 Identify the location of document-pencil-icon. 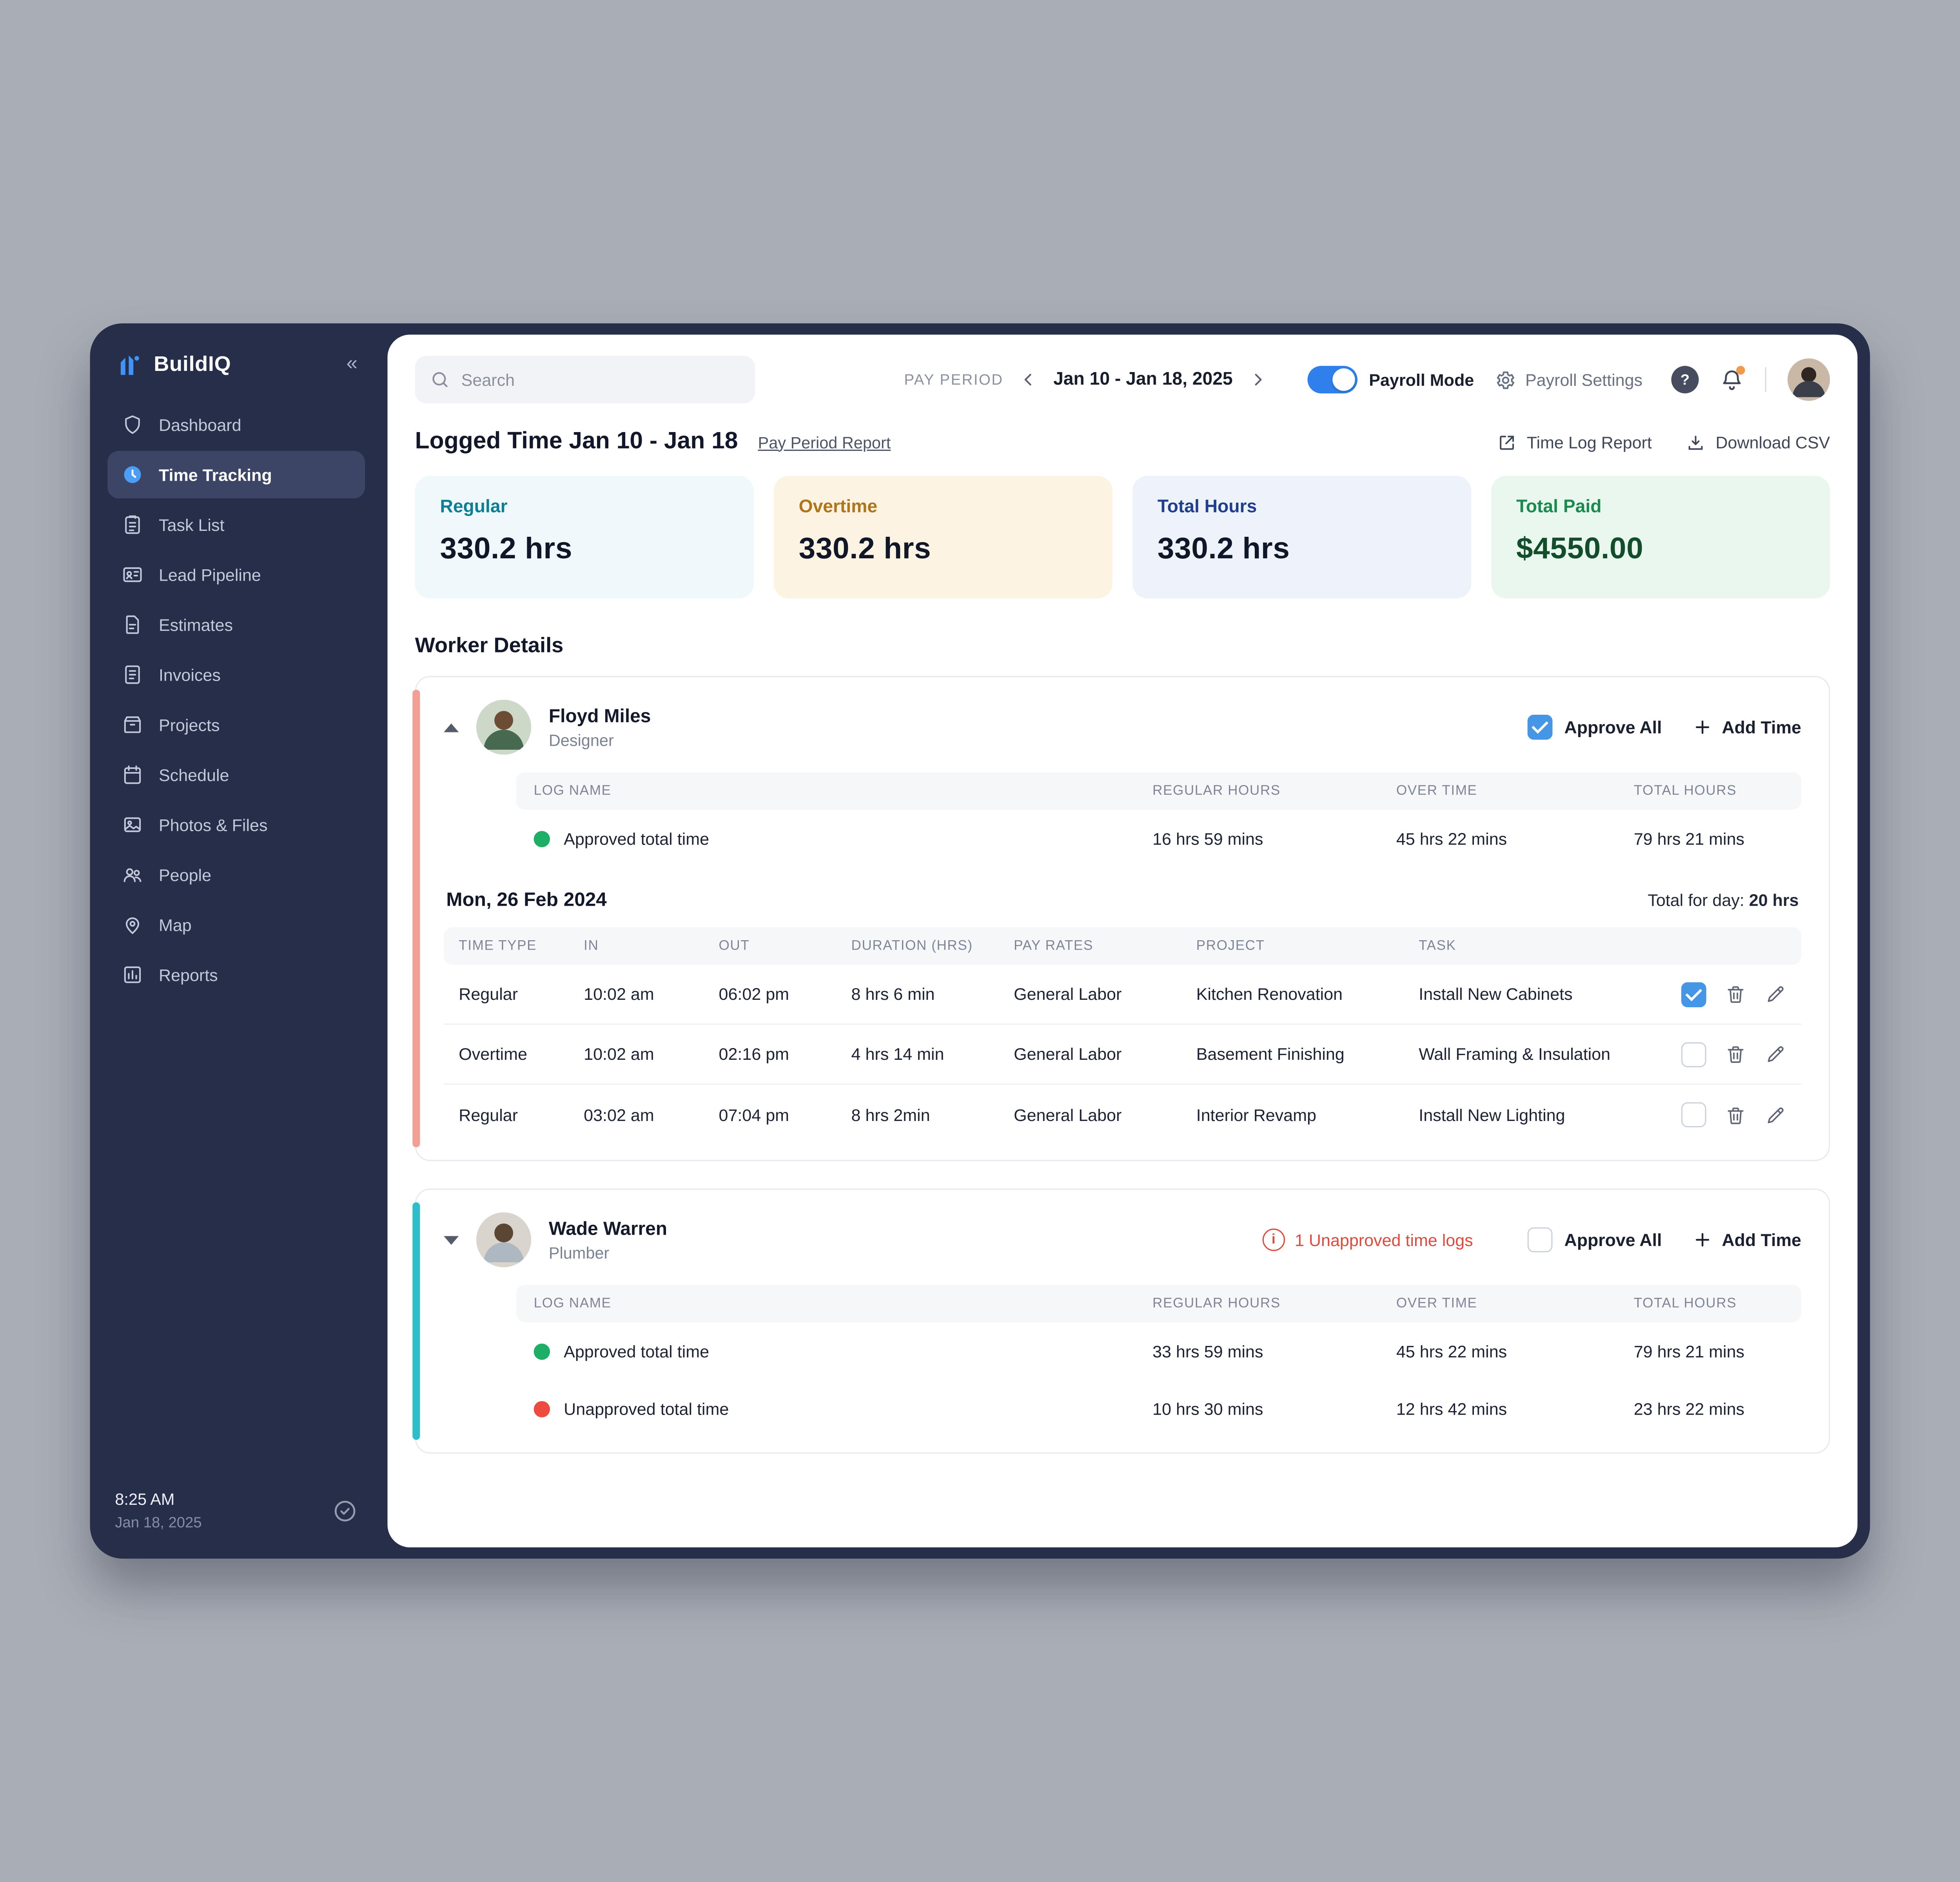
(132, 625).